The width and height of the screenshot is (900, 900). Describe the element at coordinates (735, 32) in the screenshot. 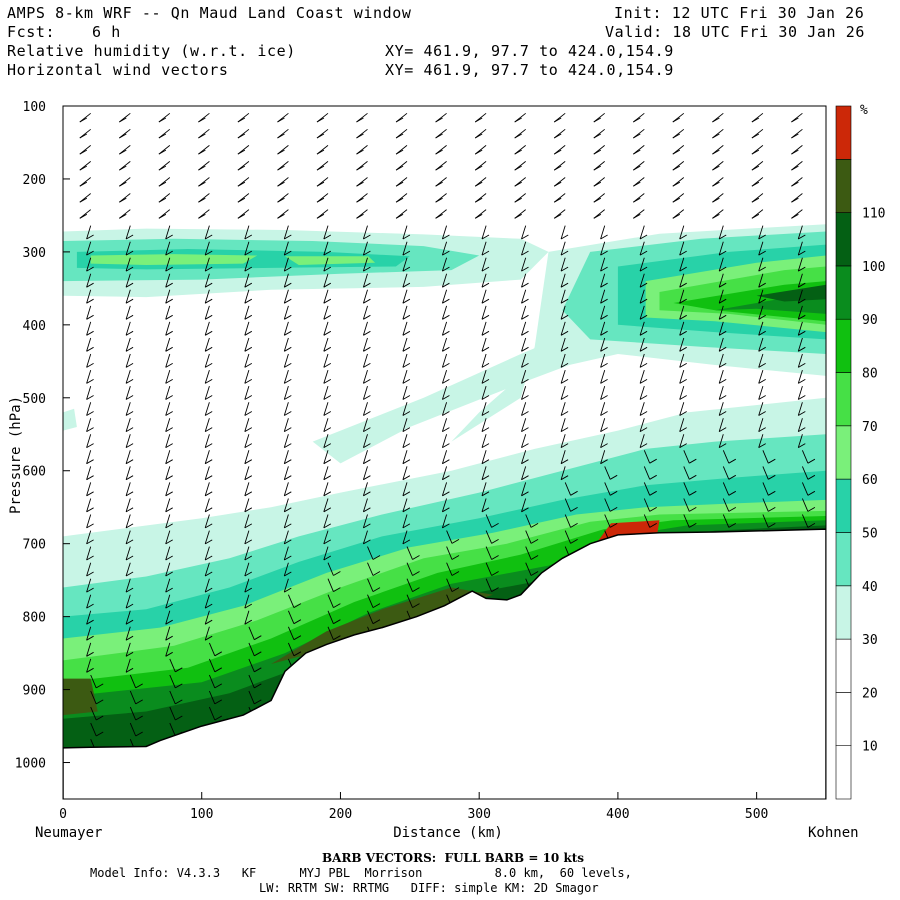

I see `valid-time: Valid: 18 UTC Fri 30 Jan 26` at that location.